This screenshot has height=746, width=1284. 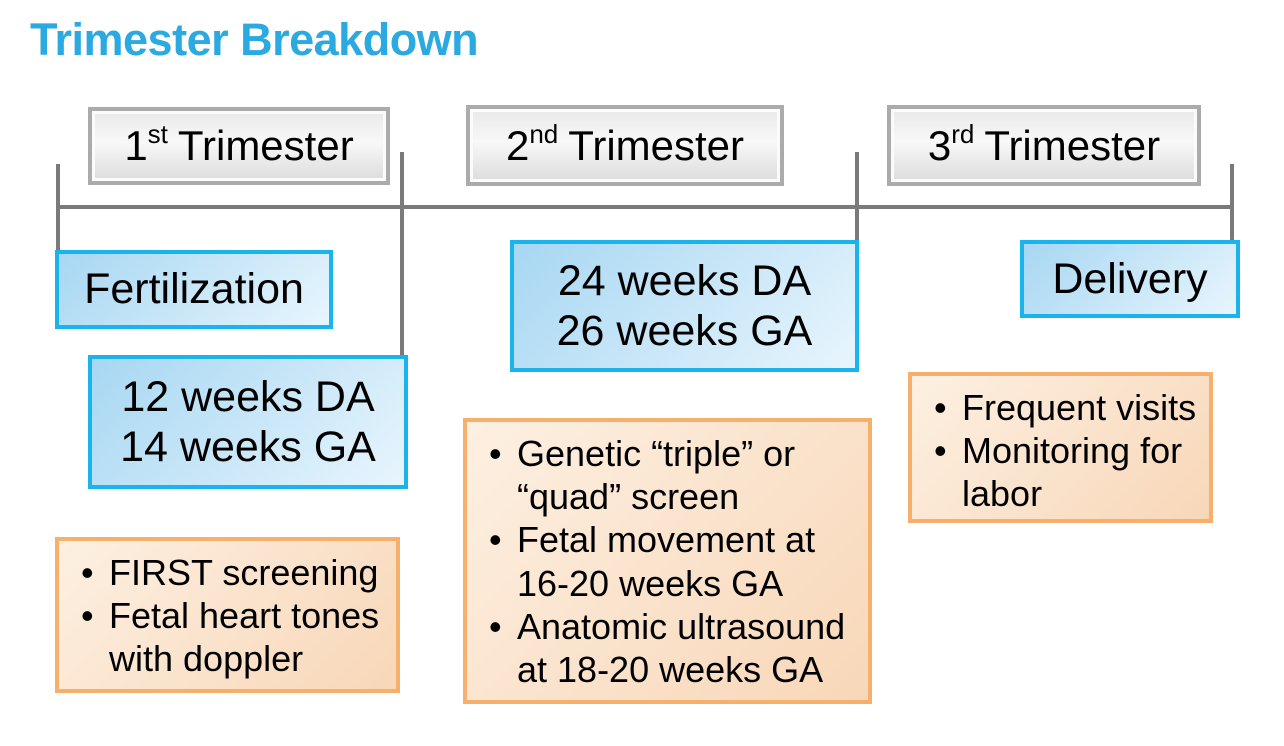 What do you see at coordinates (671, 648) in the screenshot?
I see `note-bullet: Anatomic ultrasound at 18-20 weeks GA` at bounding box center [671, 648].